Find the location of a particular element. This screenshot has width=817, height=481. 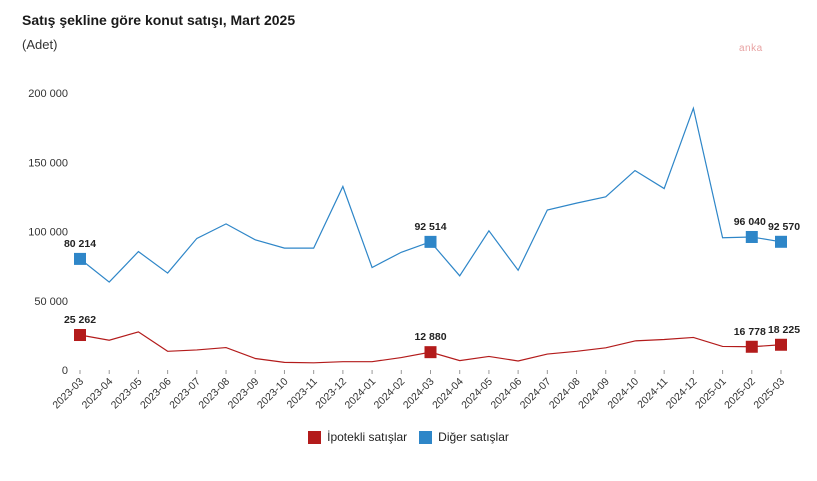

legend-item-other: Diğer satışlar is located at coordinates (464, 437).